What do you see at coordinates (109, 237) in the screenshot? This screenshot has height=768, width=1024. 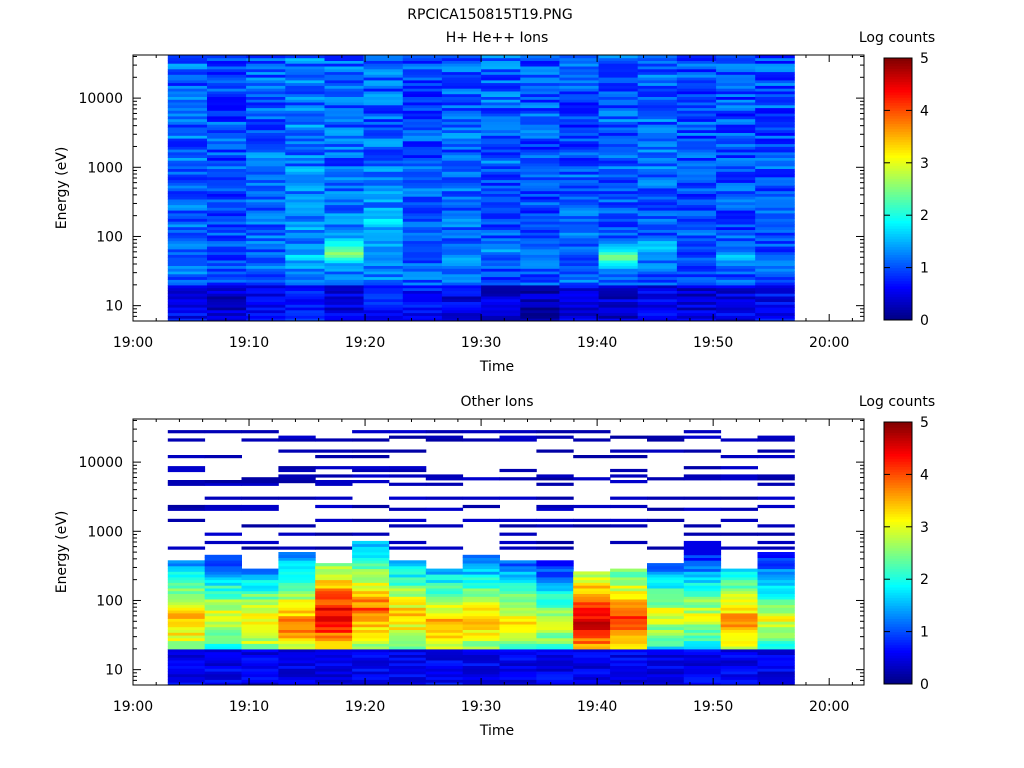 I see `y-tick-label: 100` at bounding box center [109, 237].